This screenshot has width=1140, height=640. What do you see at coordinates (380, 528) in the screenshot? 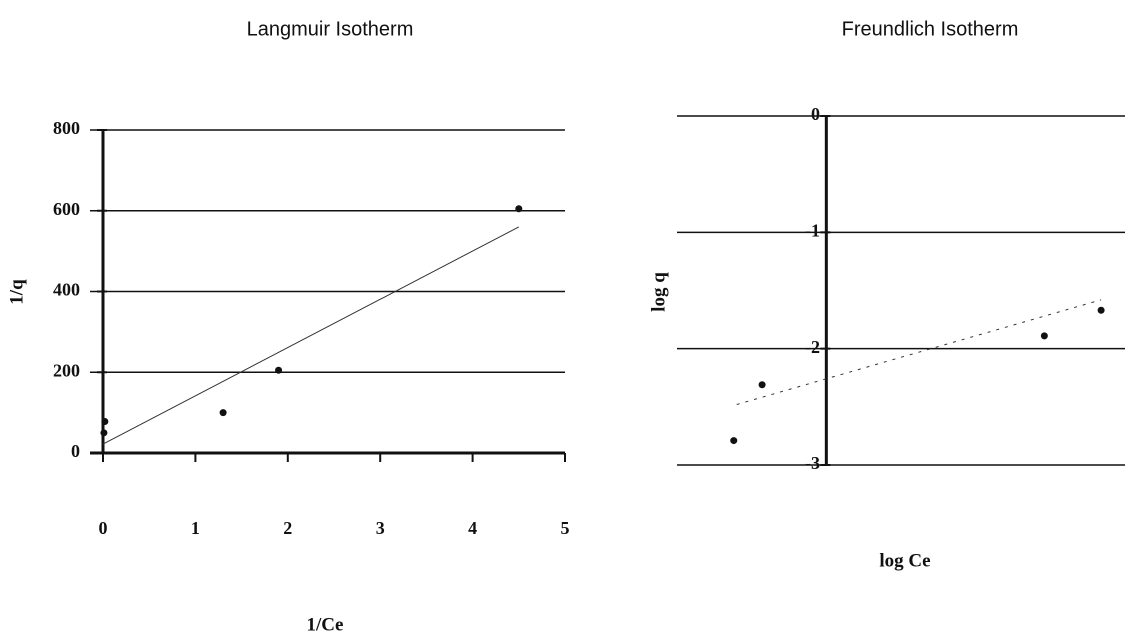
I see `x-tick-label: 3` at bounding box center [380, 528].